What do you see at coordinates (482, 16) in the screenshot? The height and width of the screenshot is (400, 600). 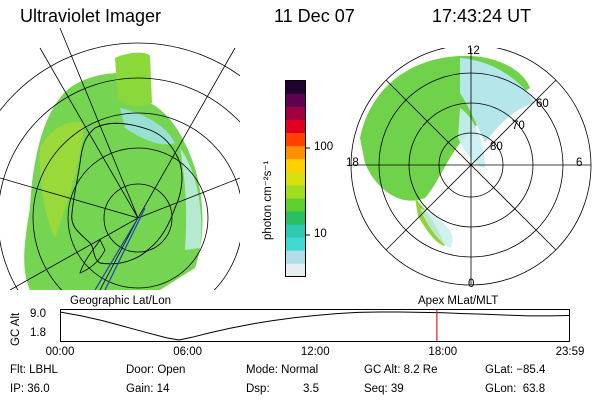 I see `time-label: 17:43:24 UT` at bounding box center [482, 16].